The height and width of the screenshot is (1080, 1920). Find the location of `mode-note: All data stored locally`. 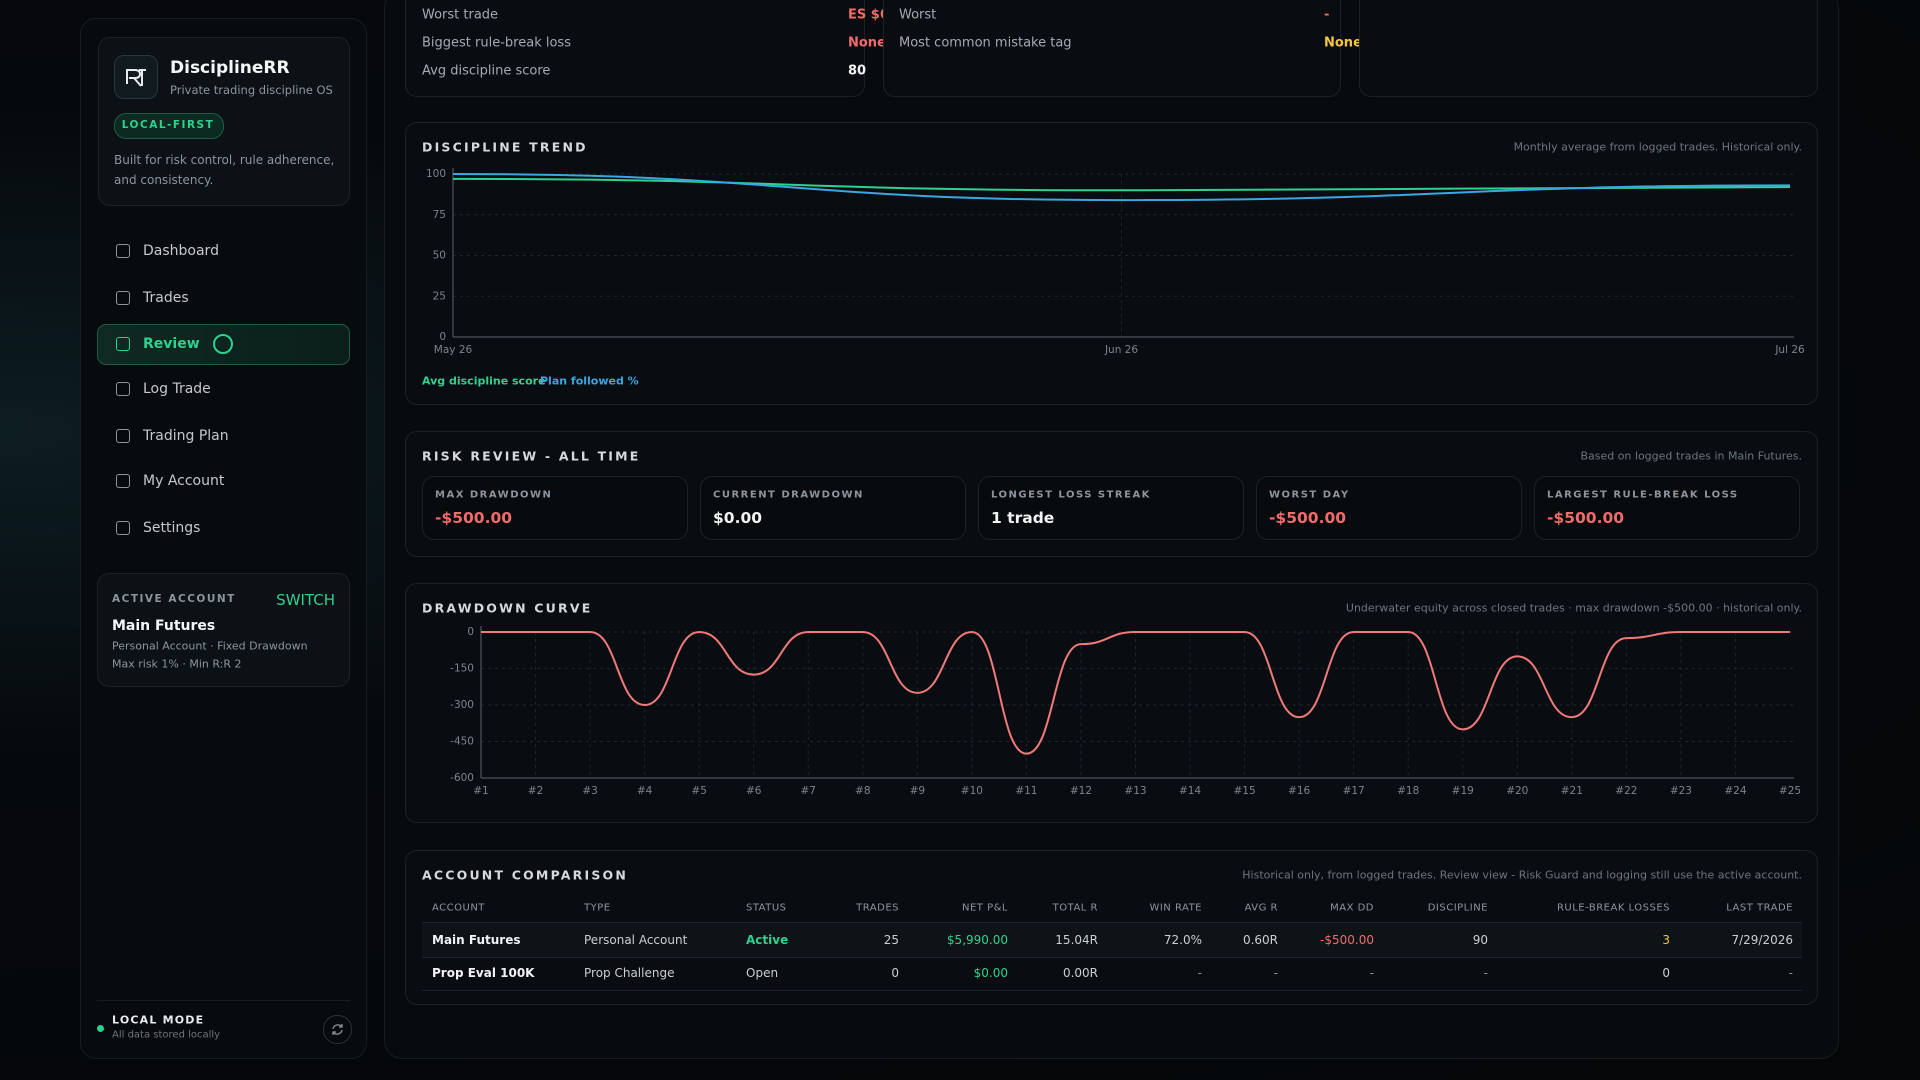

mode-note: All data stored locally is located at coordinates (166, 1035).